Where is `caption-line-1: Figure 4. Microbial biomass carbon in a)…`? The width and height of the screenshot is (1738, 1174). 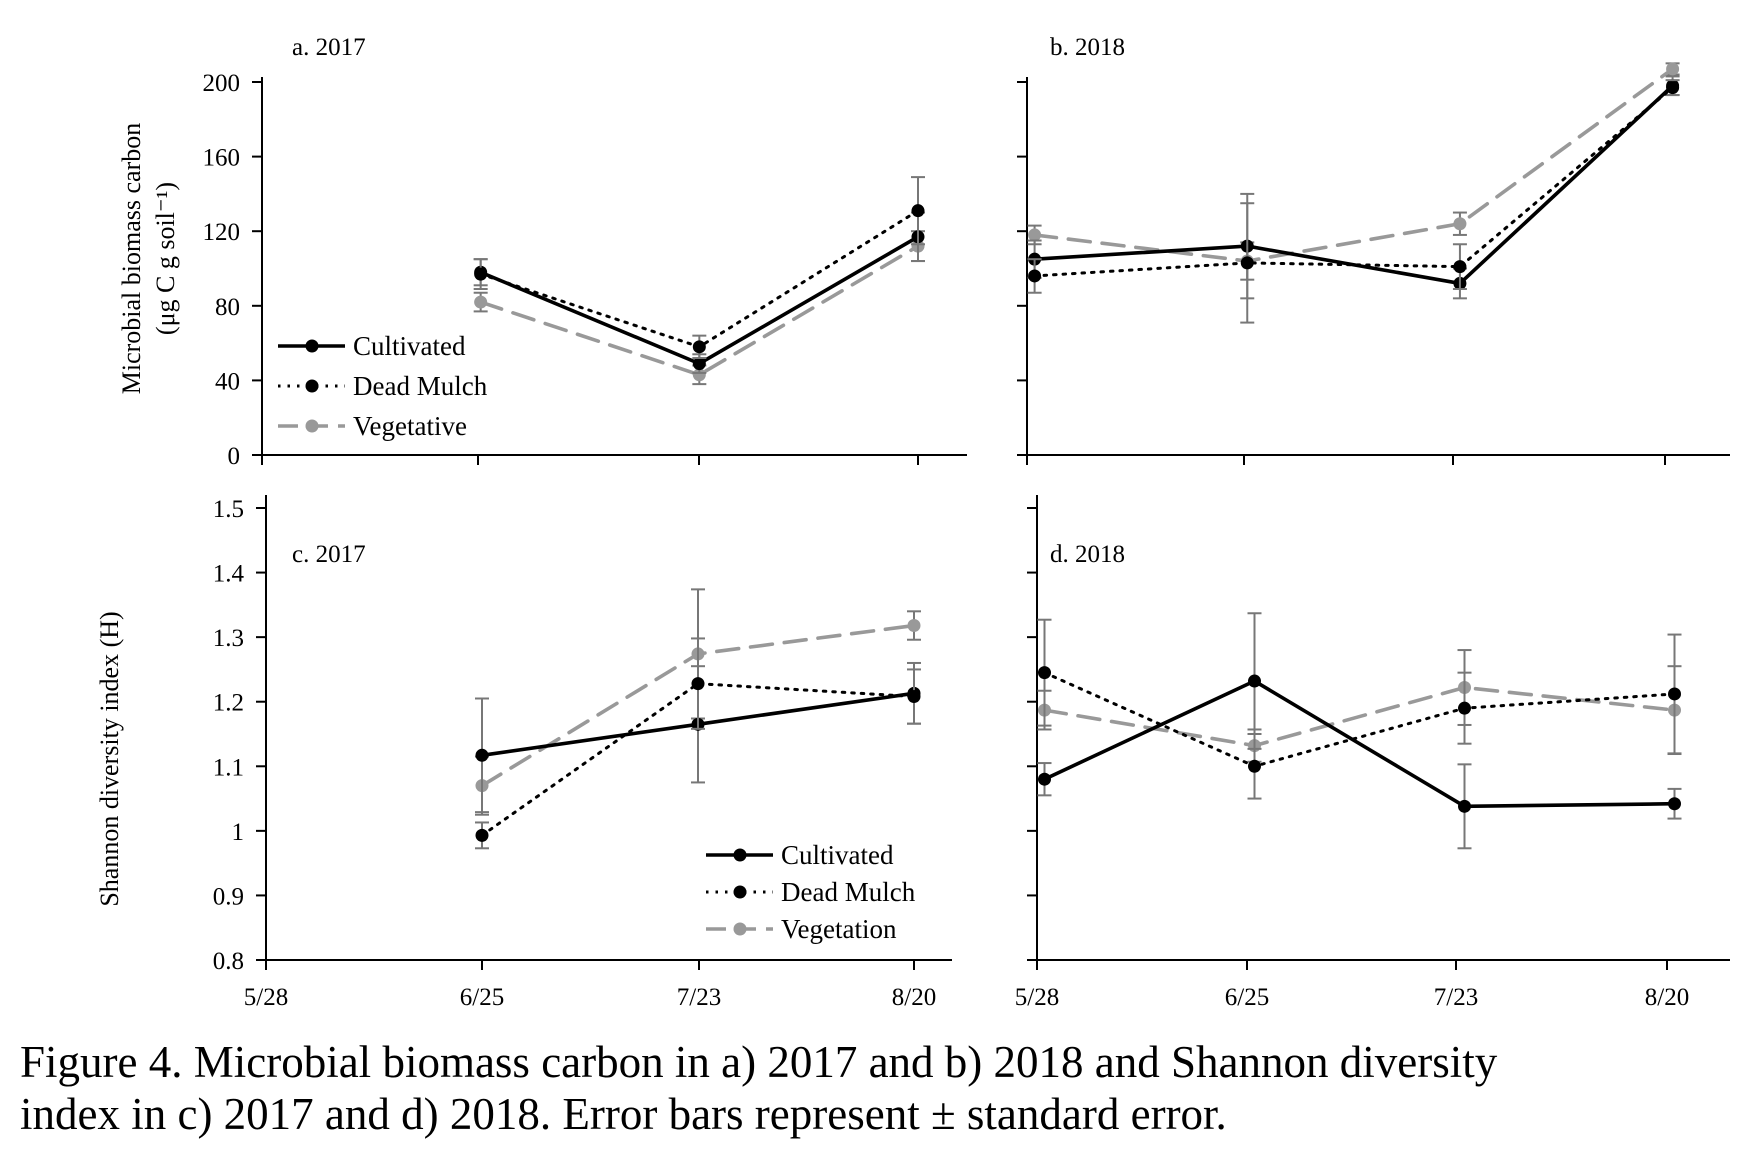 caption-line-1: Figure 4. Microbial biomass carbon in a)… is located at coordinates (759, 1062).